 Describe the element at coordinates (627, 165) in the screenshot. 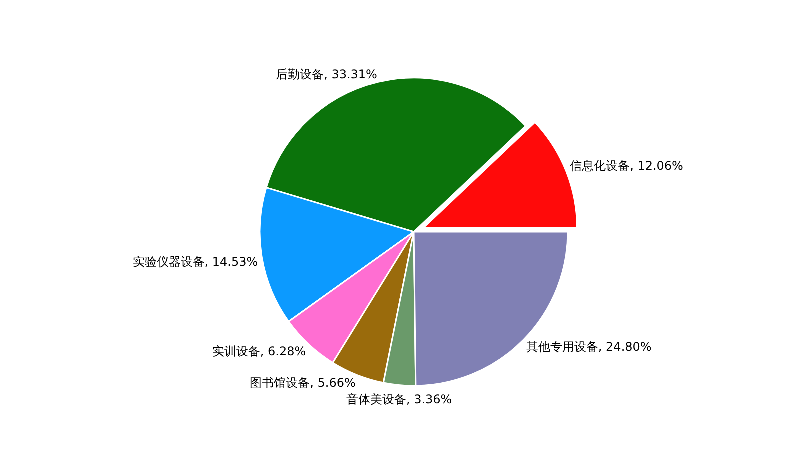

I see `slice-label: 信息化设备, 12.06%` at that location.